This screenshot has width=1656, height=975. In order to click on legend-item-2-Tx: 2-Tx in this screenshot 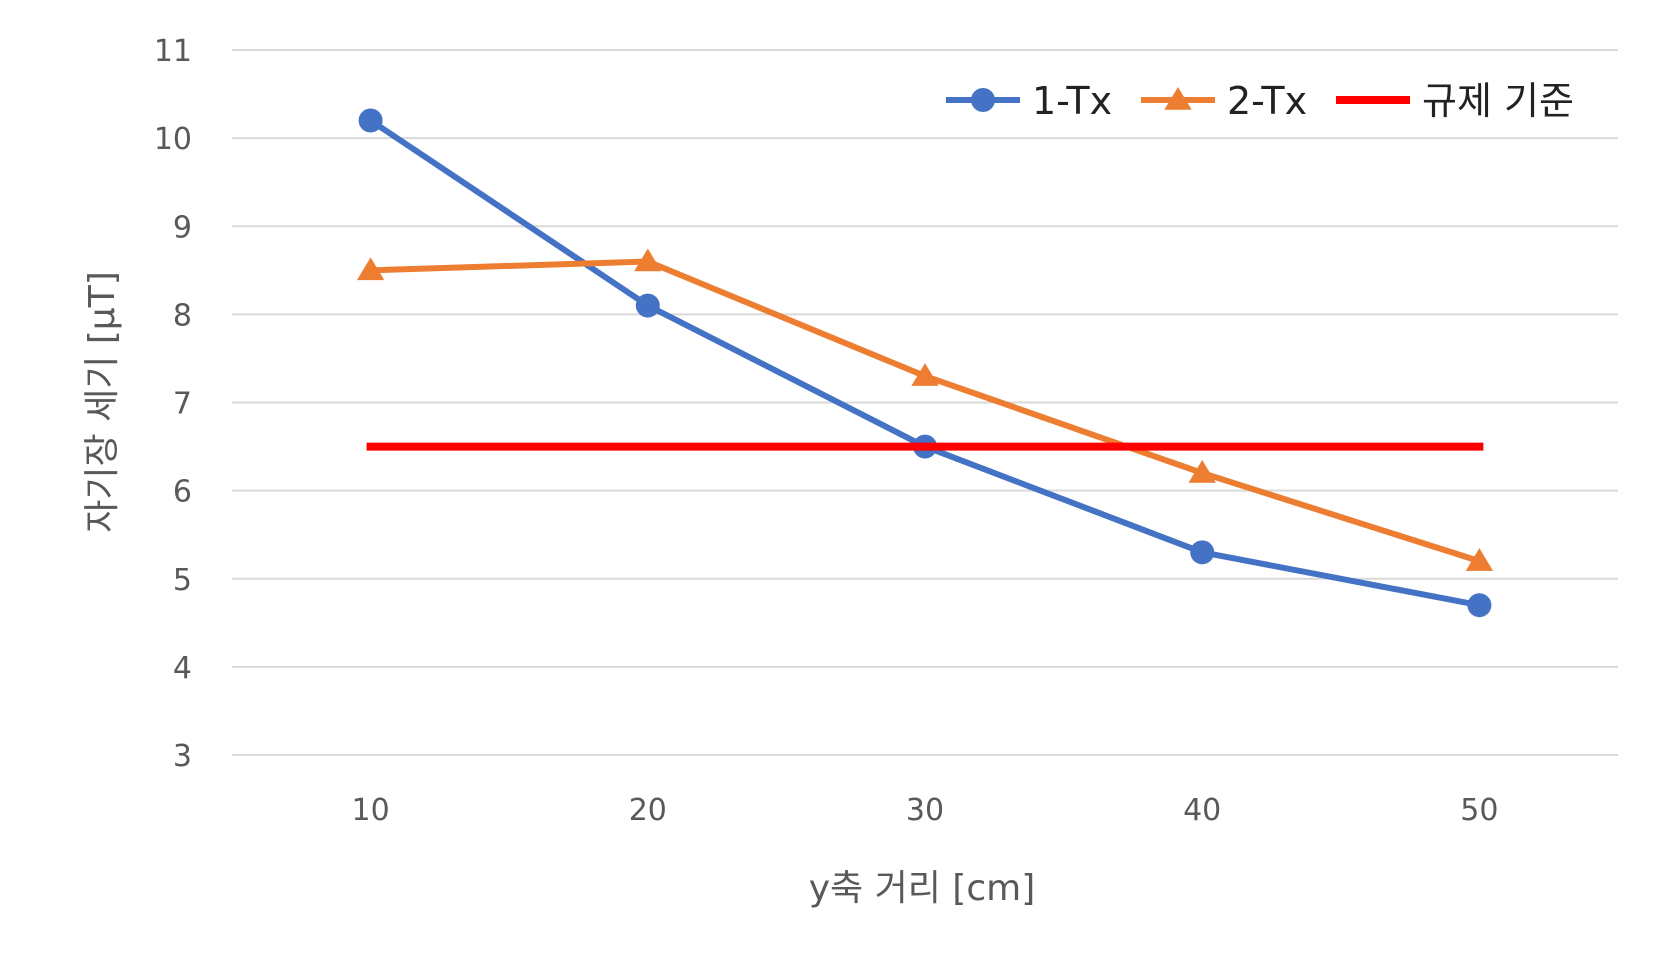, I will do `click(1224, 101)`.